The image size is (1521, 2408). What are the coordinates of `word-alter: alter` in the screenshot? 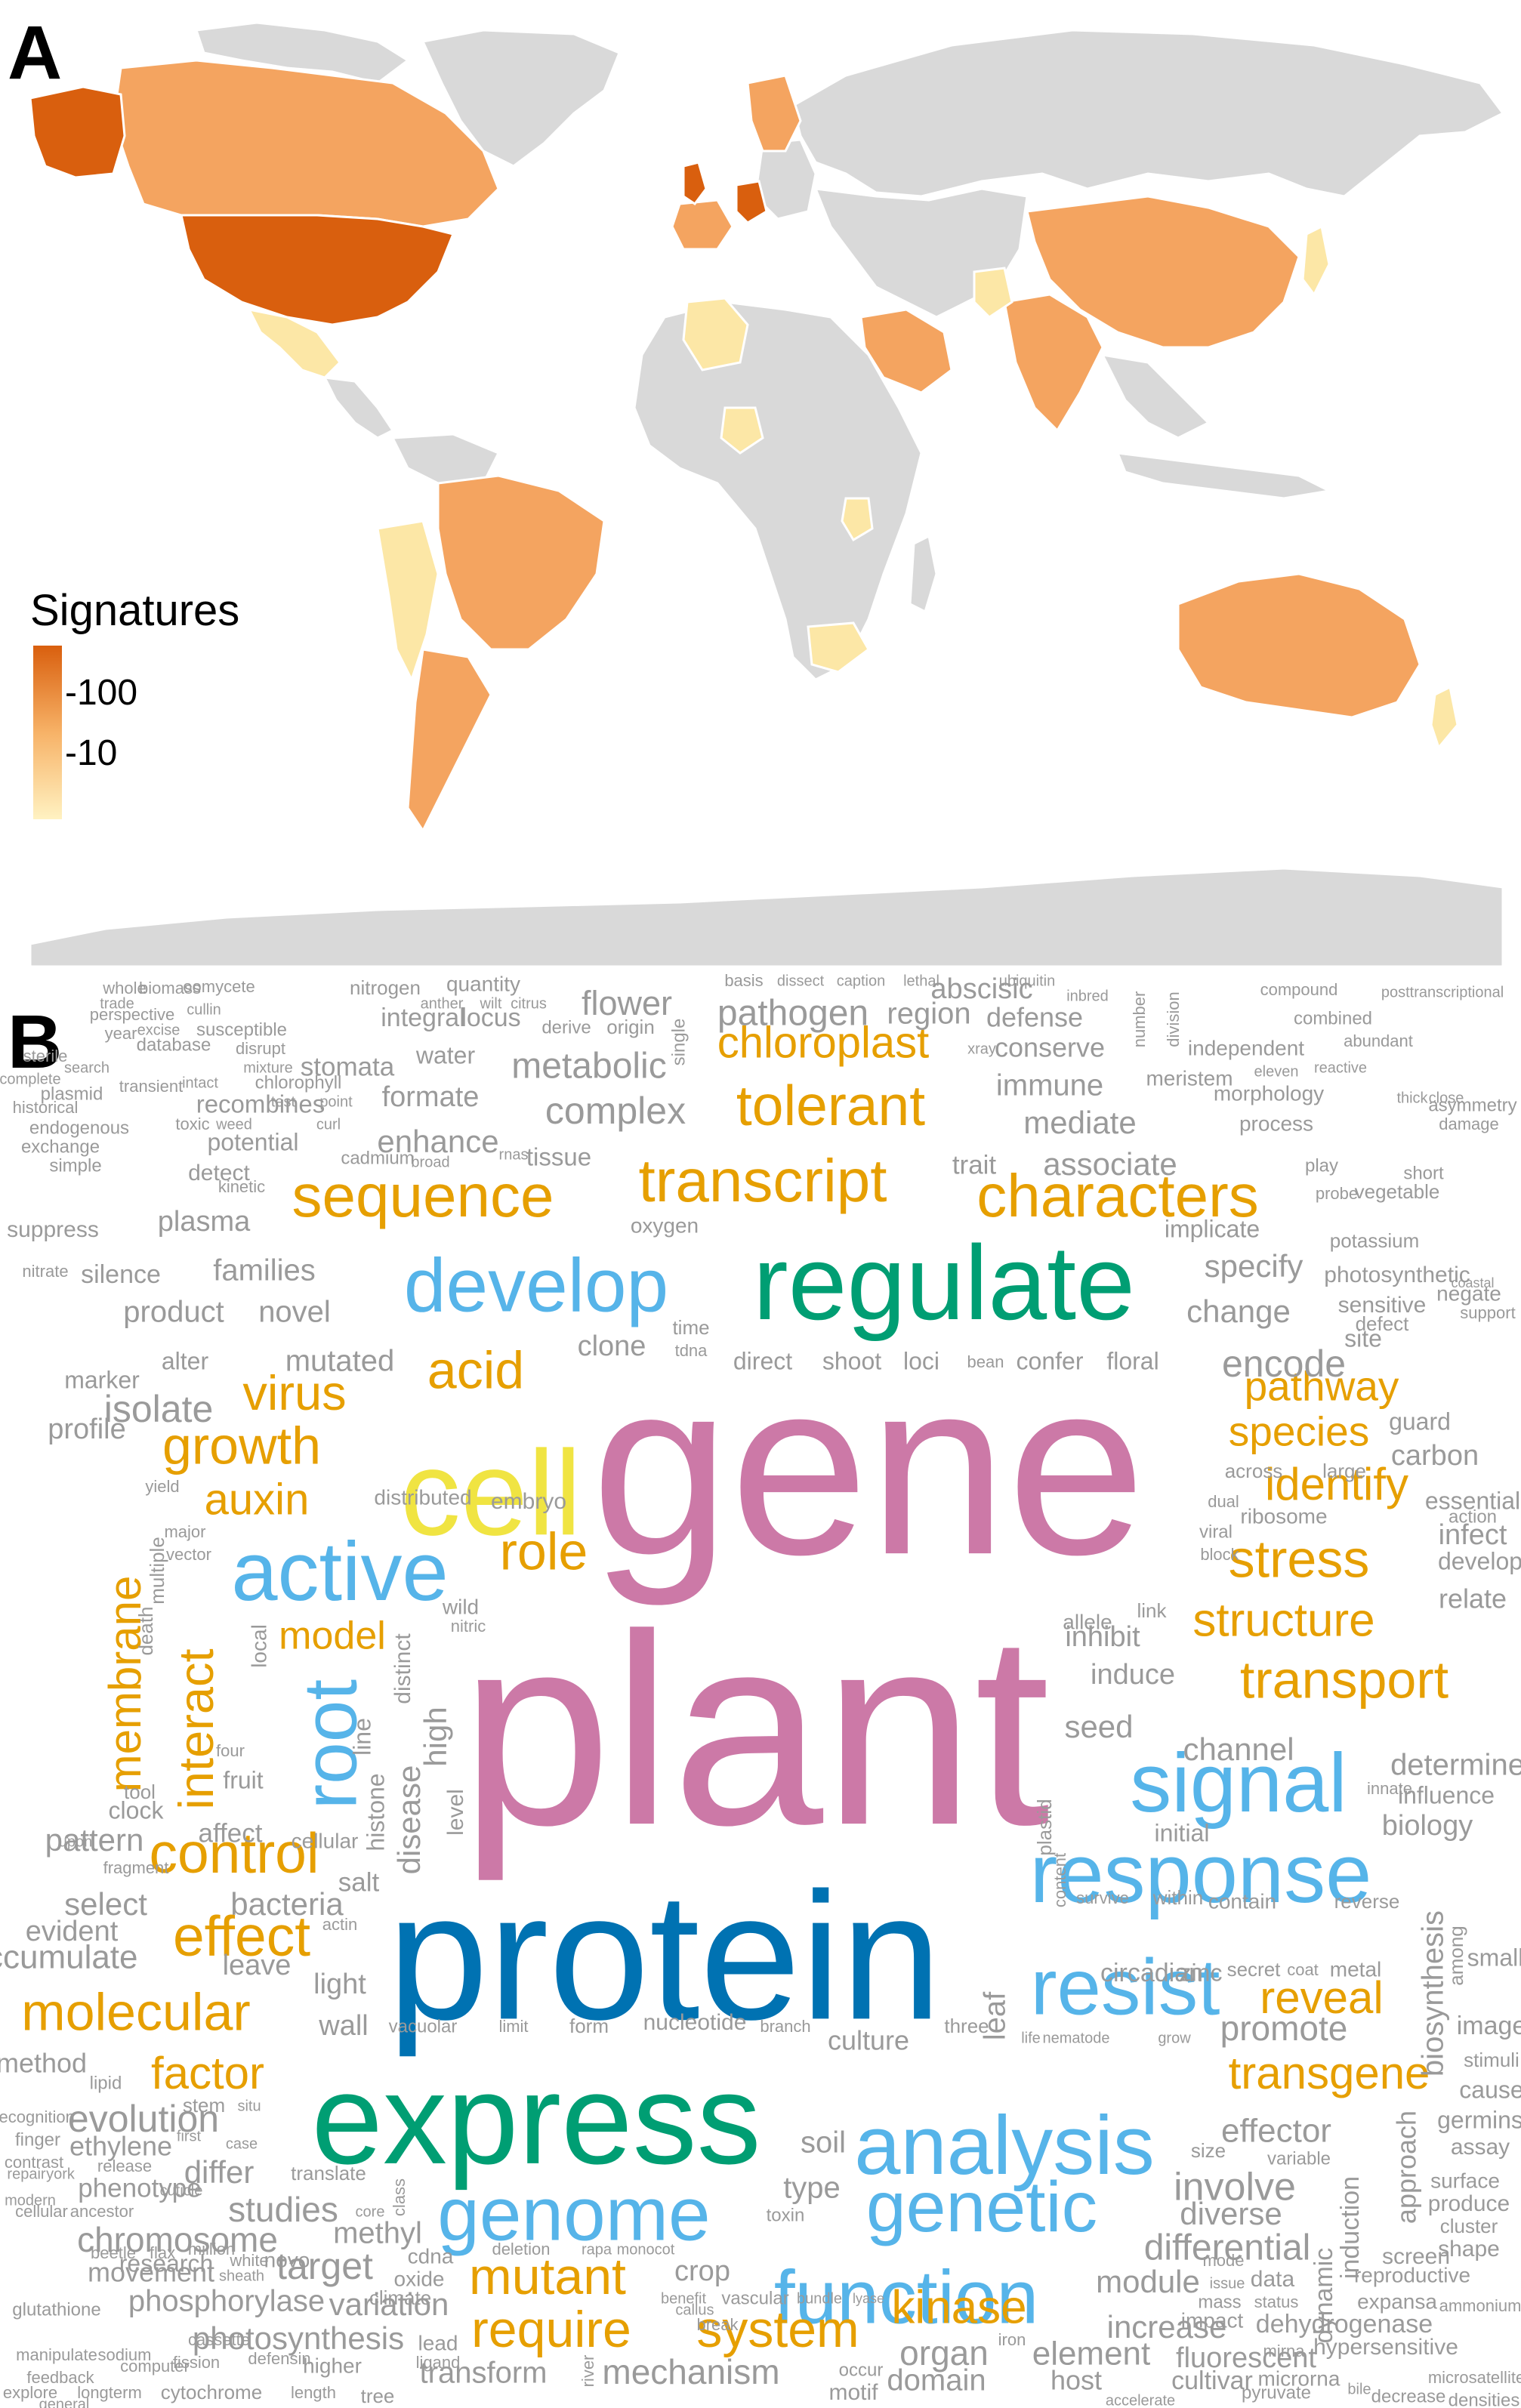 It's located at (185, 1360).